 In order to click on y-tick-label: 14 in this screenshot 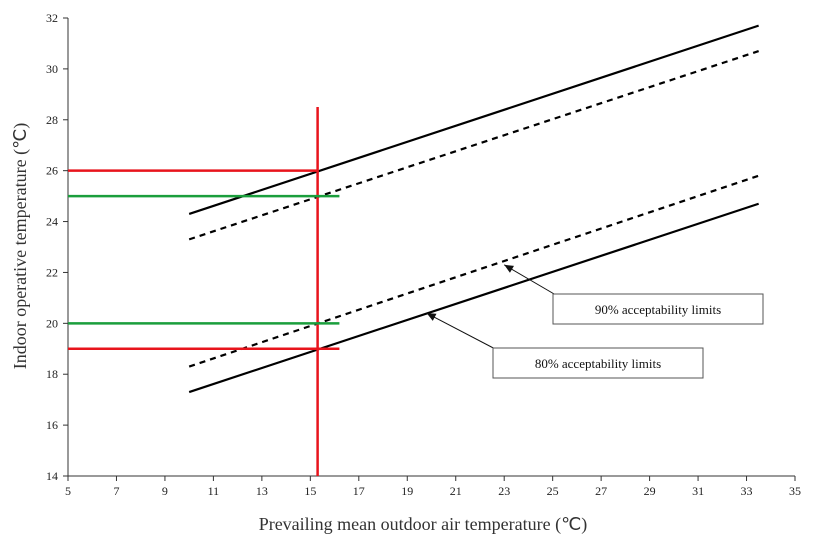, I will do `click(52, 476)`.